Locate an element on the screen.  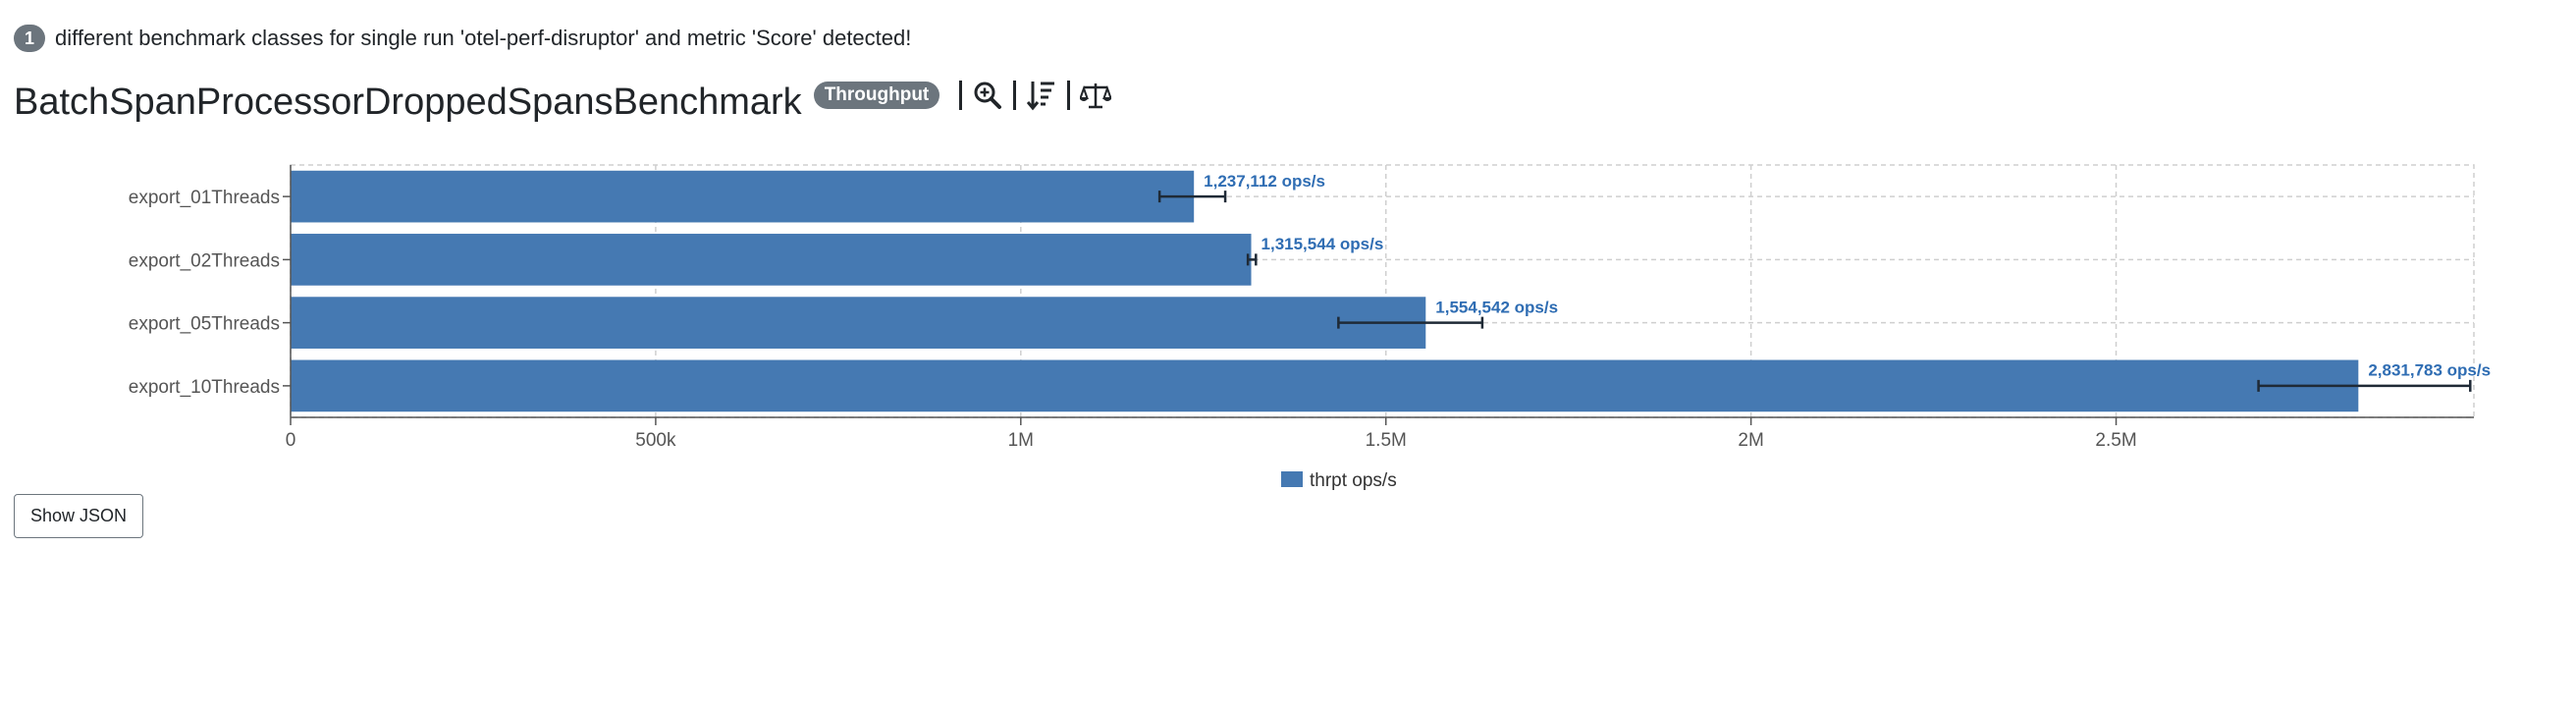
page-title: BatchSpanProcessorDroppedSpansBenchmark is located at coordinates (408, 102).